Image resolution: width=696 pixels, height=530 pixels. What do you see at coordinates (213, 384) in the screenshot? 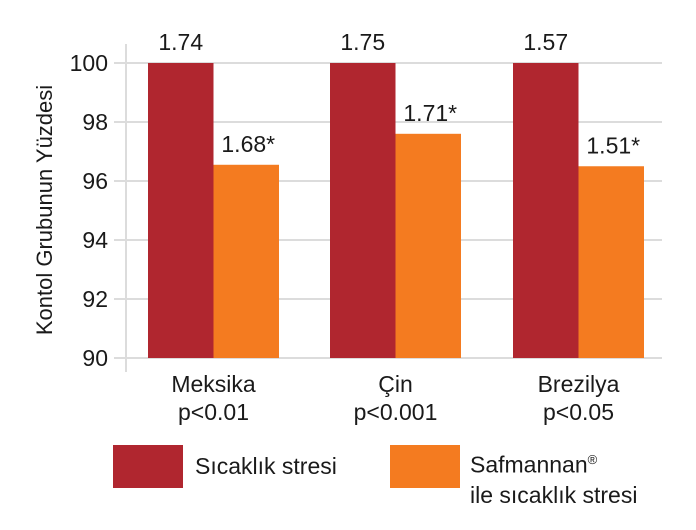
I see `x-tick-label: Meksika` at bounding box center [213, 384].